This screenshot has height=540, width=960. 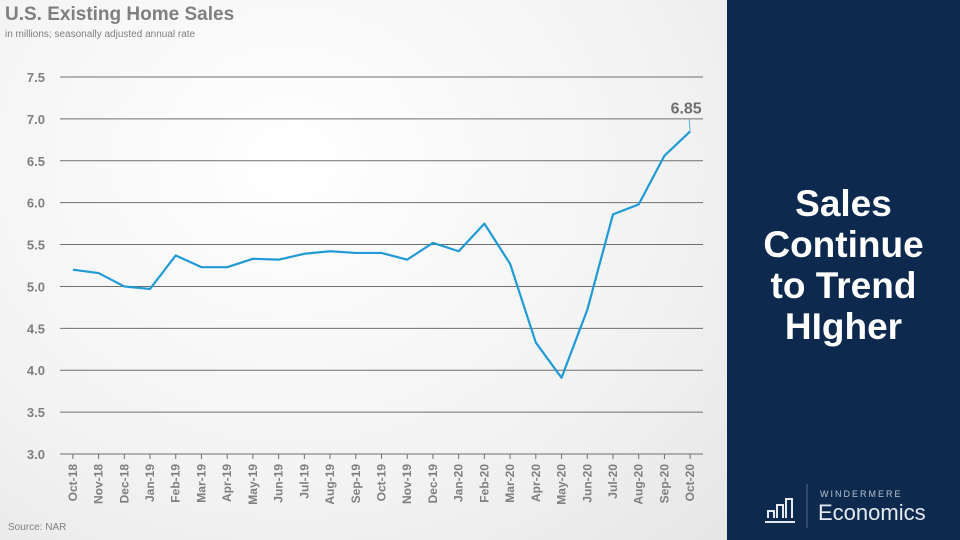 I want to click on x-tick-label: Mar-19, so click(x=201, y=483).